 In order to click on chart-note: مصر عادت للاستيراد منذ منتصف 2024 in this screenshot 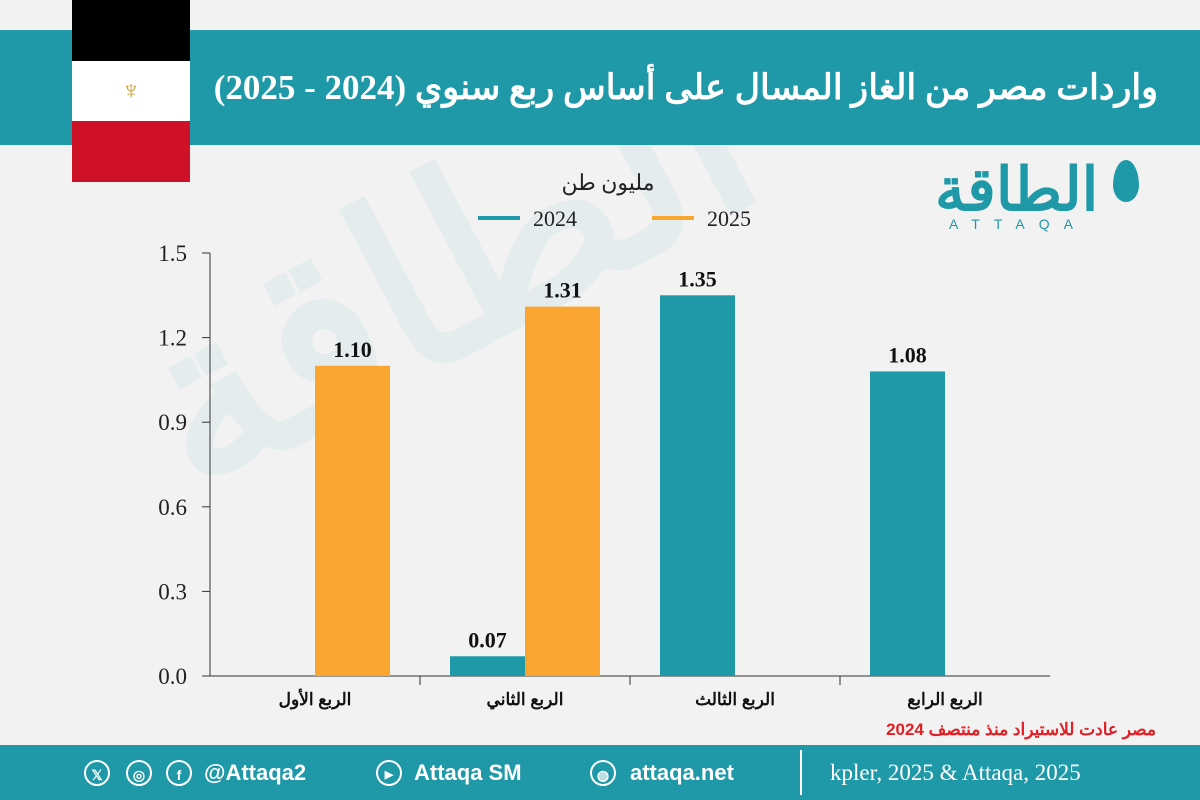, I will do `click(1021, 729)`.